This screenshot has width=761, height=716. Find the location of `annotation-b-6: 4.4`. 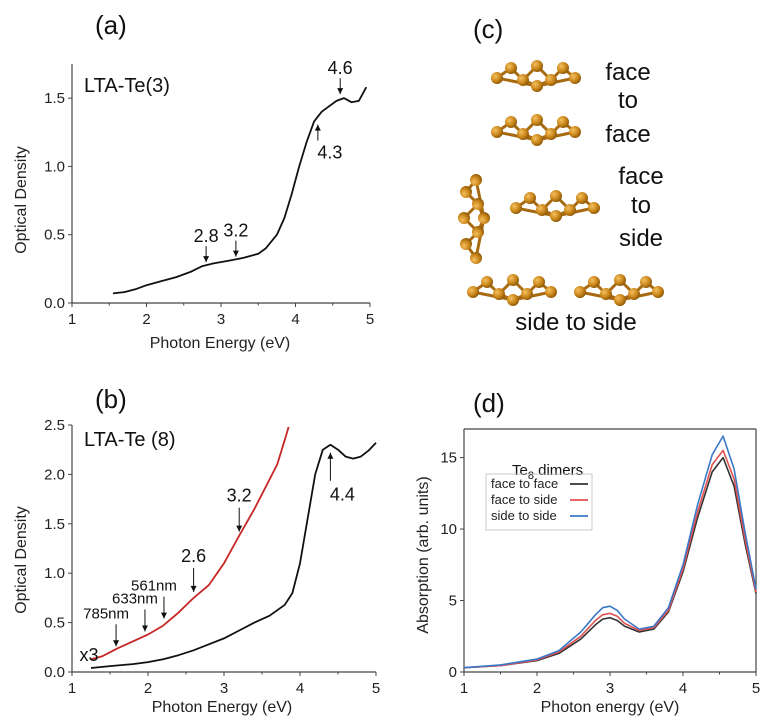

annotation-b-6: 4.4 is located at coordinates (342, 495).